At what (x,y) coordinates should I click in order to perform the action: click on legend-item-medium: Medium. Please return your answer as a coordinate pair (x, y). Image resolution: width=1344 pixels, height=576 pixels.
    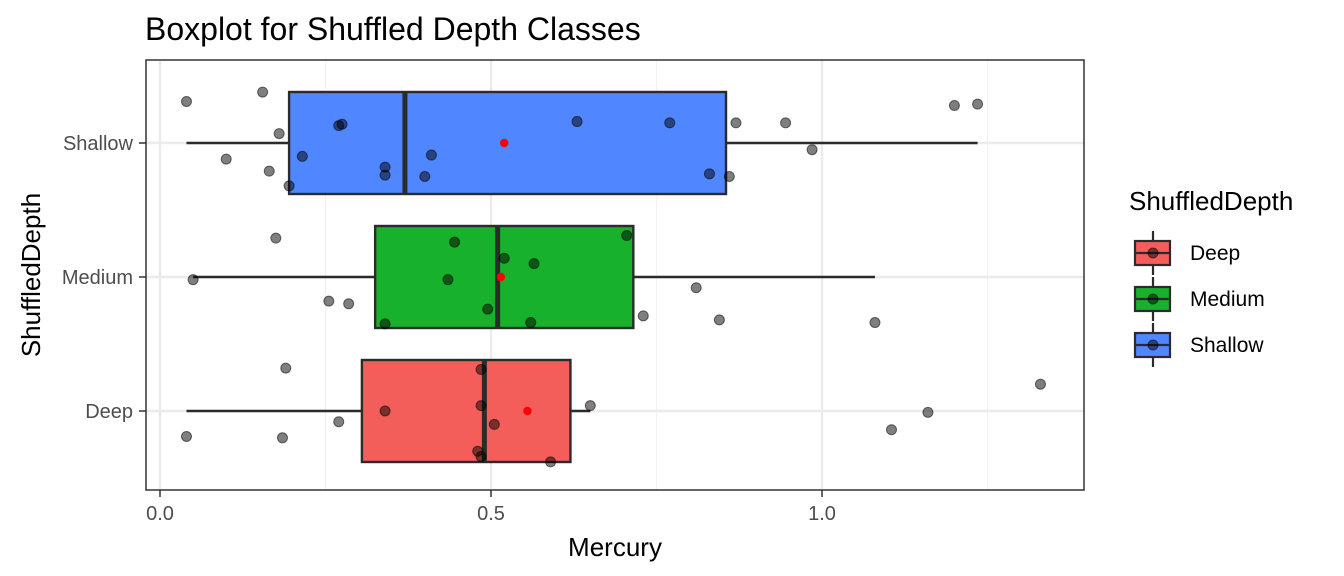
    Looking at the image, I should click on (1199, 299).